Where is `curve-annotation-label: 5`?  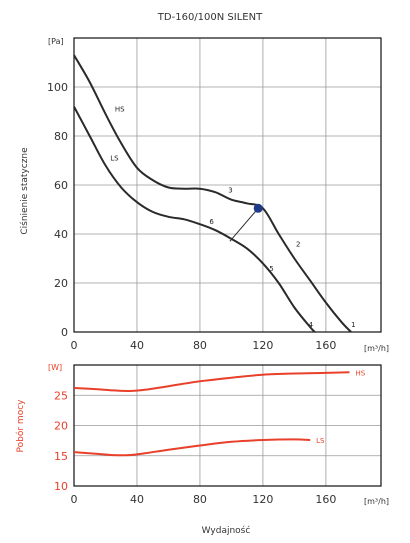
curve-annotation-label: 5 is located at coordinates (271, 269).